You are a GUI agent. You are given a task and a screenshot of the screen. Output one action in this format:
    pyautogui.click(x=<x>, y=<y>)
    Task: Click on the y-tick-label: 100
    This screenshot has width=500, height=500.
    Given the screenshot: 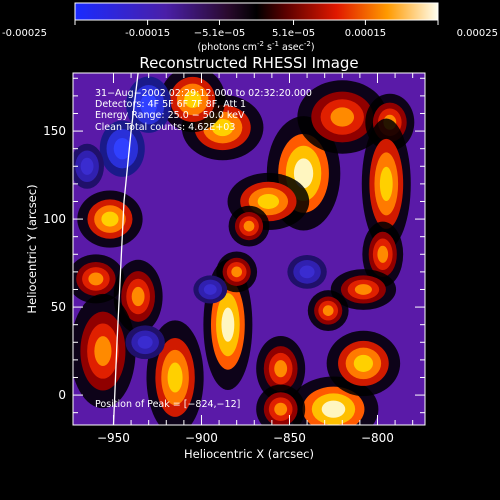 What is the action you would take?
    pyautogui.click(x=54, y=219)
    